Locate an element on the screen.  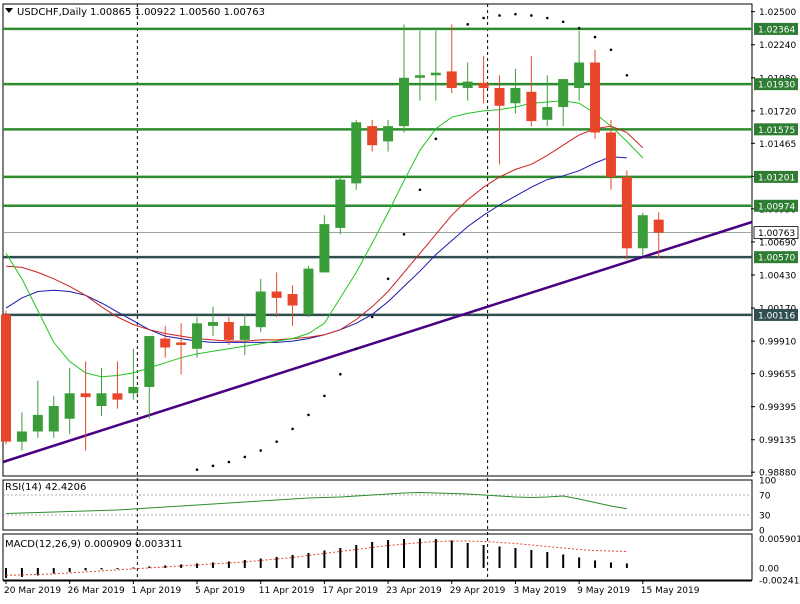
time-tick-label: 15 May 2019 is located at coordinates (670, 591).